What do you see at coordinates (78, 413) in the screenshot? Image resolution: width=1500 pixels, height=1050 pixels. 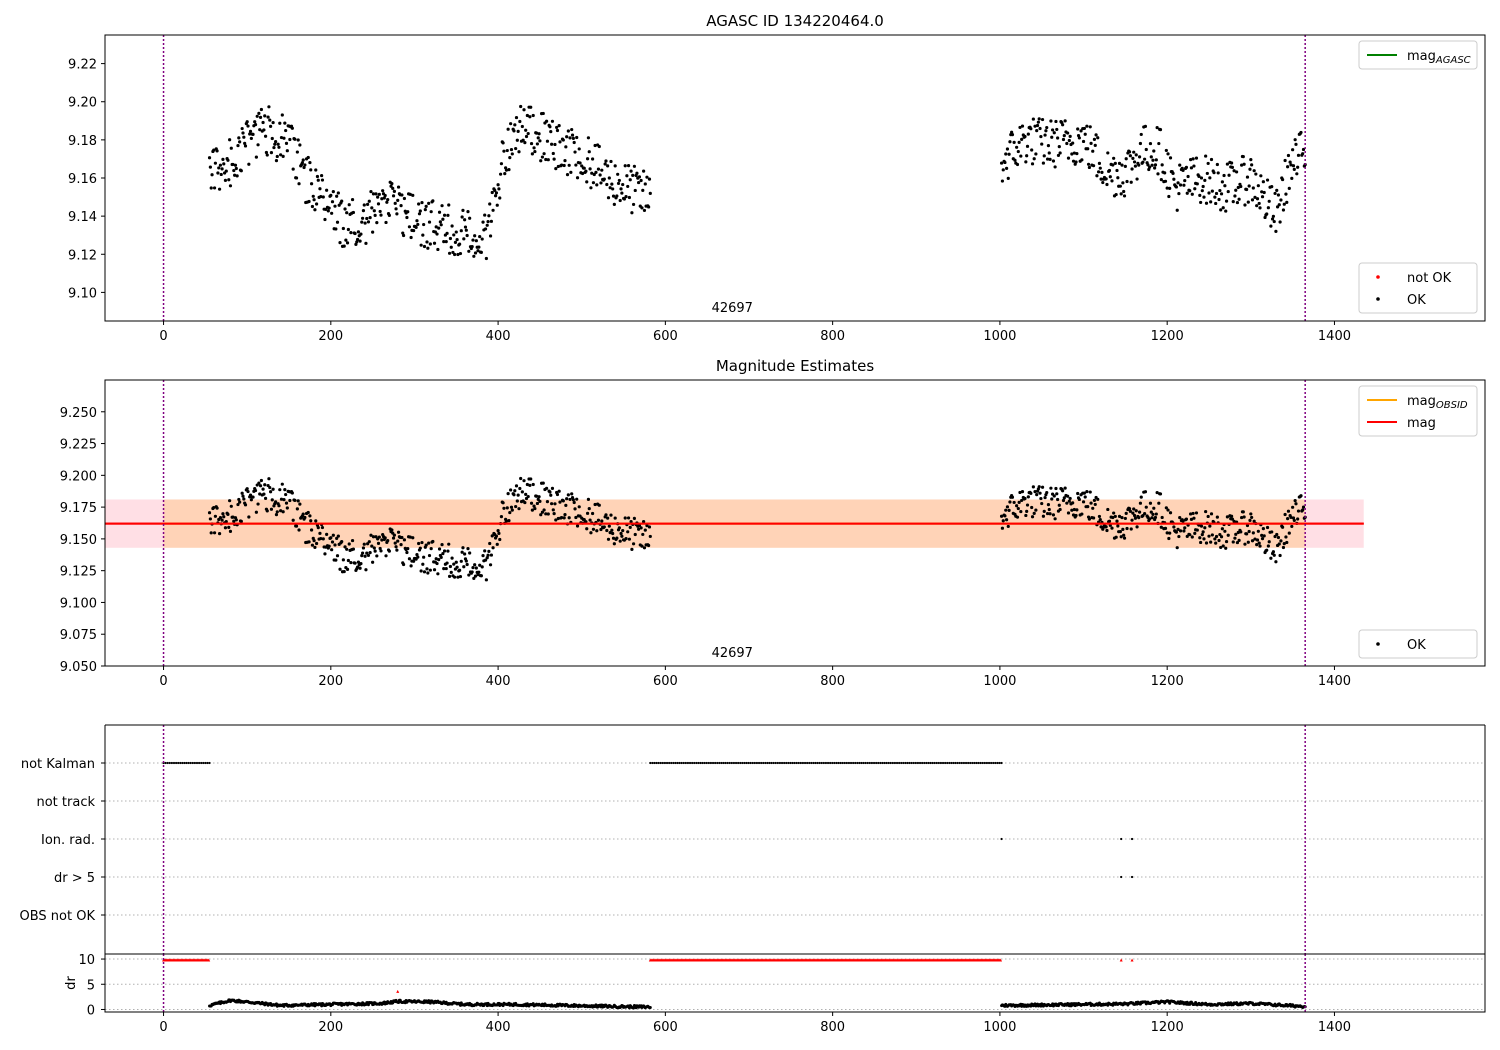 I see `y-tick-label: 9.250` at bounding box center [78, 413].